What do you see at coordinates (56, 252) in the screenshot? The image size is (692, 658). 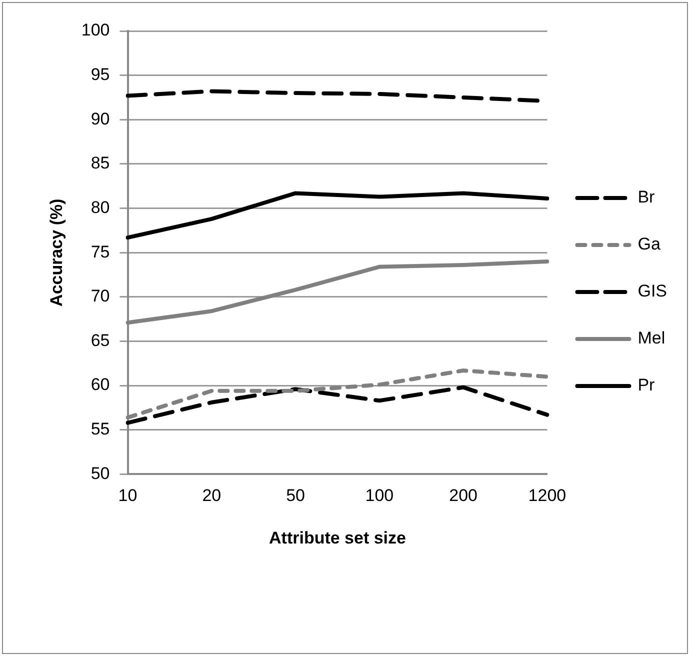 I see `y-axis-title: Accuracy (%)` at bounding box center [56, 252].